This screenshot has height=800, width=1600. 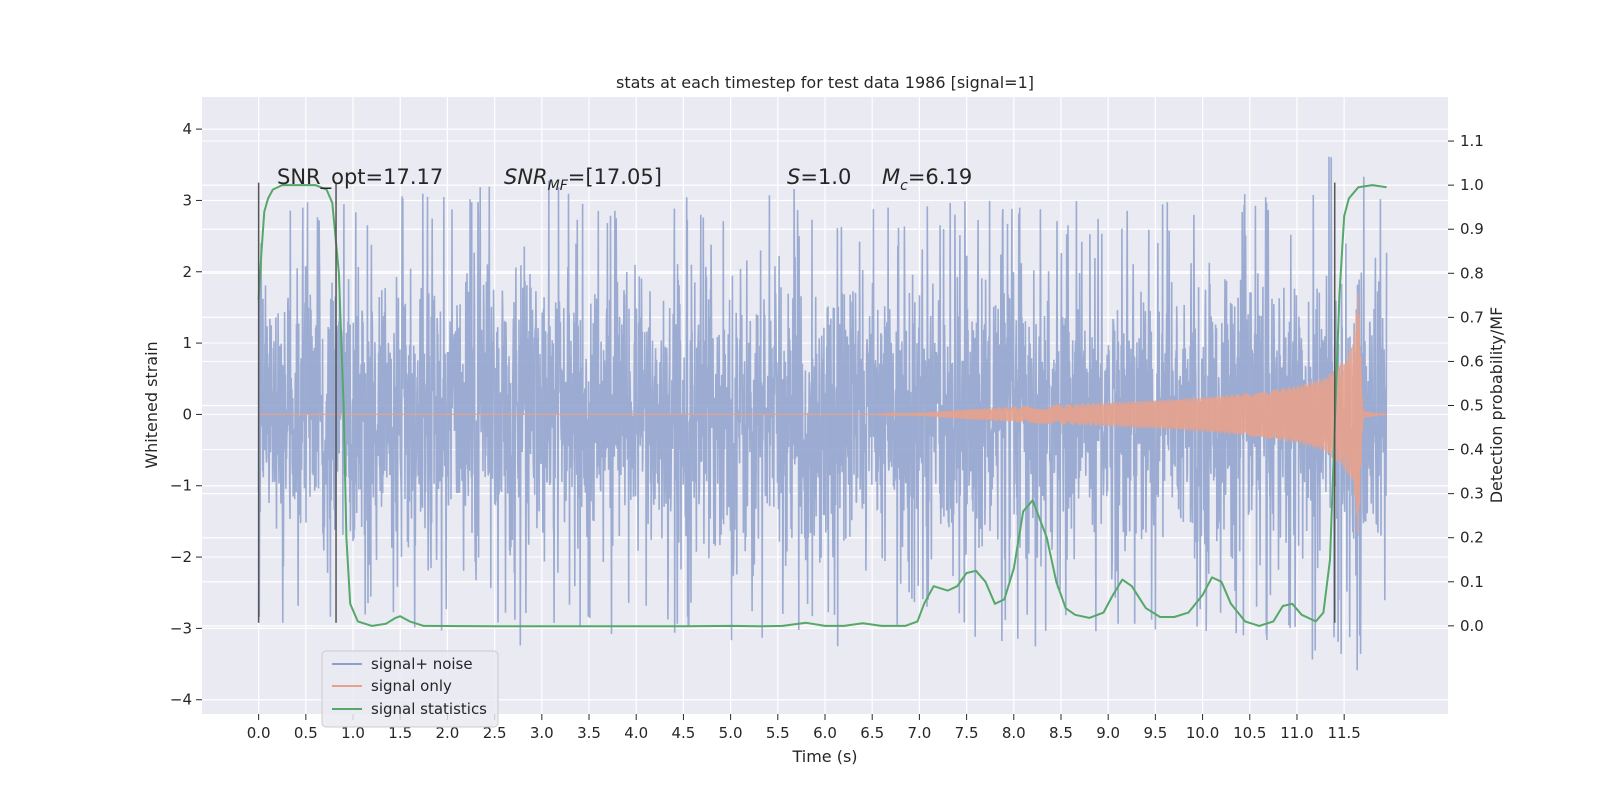 What do you see at coordinates (1472, 494) in the screenshot?
I see `y-right-tick-label: 0.3` at bounding box center [1472, 494].